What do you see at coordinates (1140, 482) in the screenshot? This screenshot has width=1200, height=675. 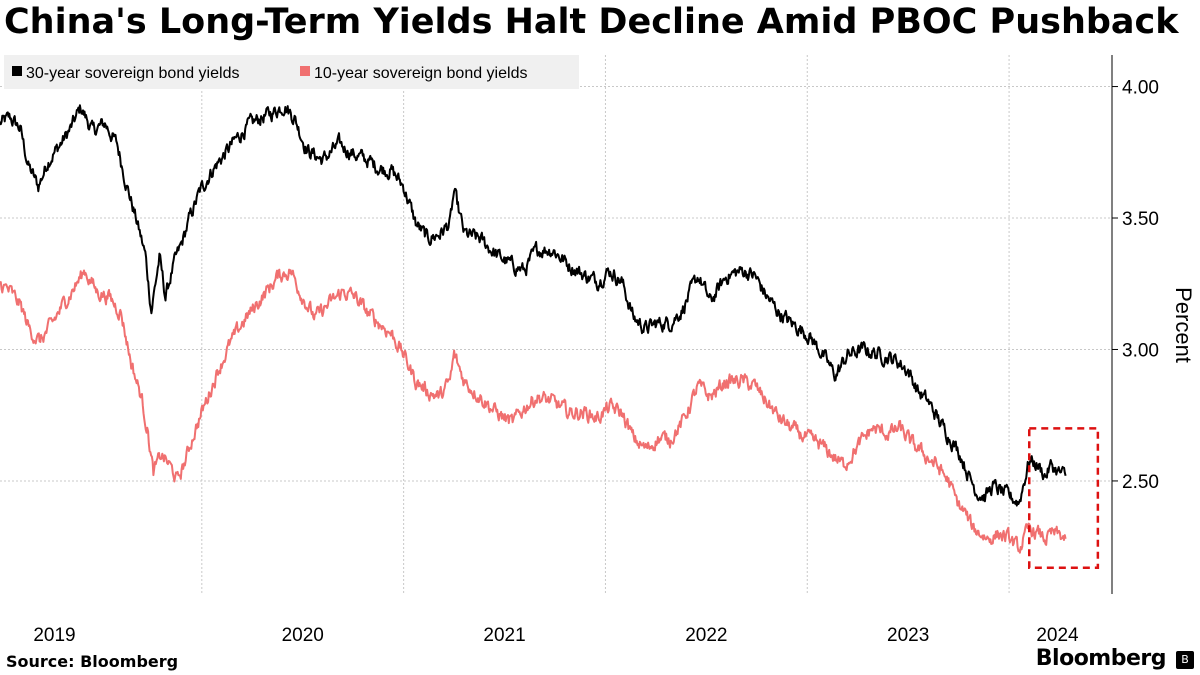 I see `y-tick-label: 2.50` at bounding box center [1140, 482].